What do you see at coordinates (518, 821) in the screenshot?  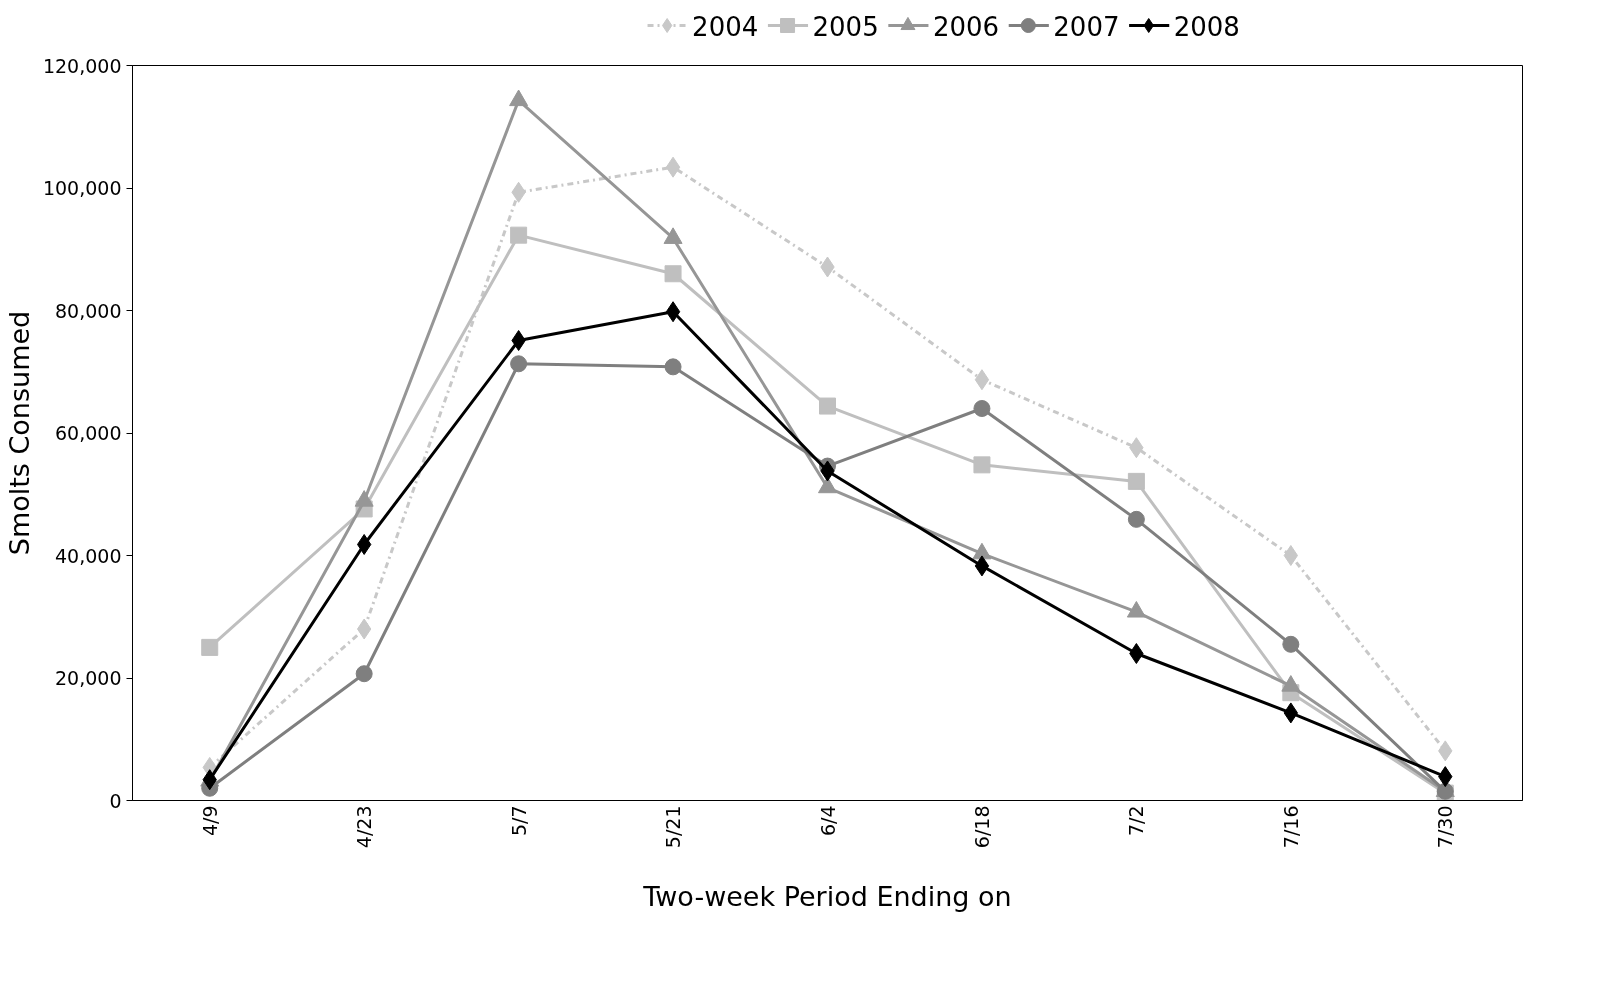 I see `x-tick-label: 5/7` at bounding box center [518, 821].